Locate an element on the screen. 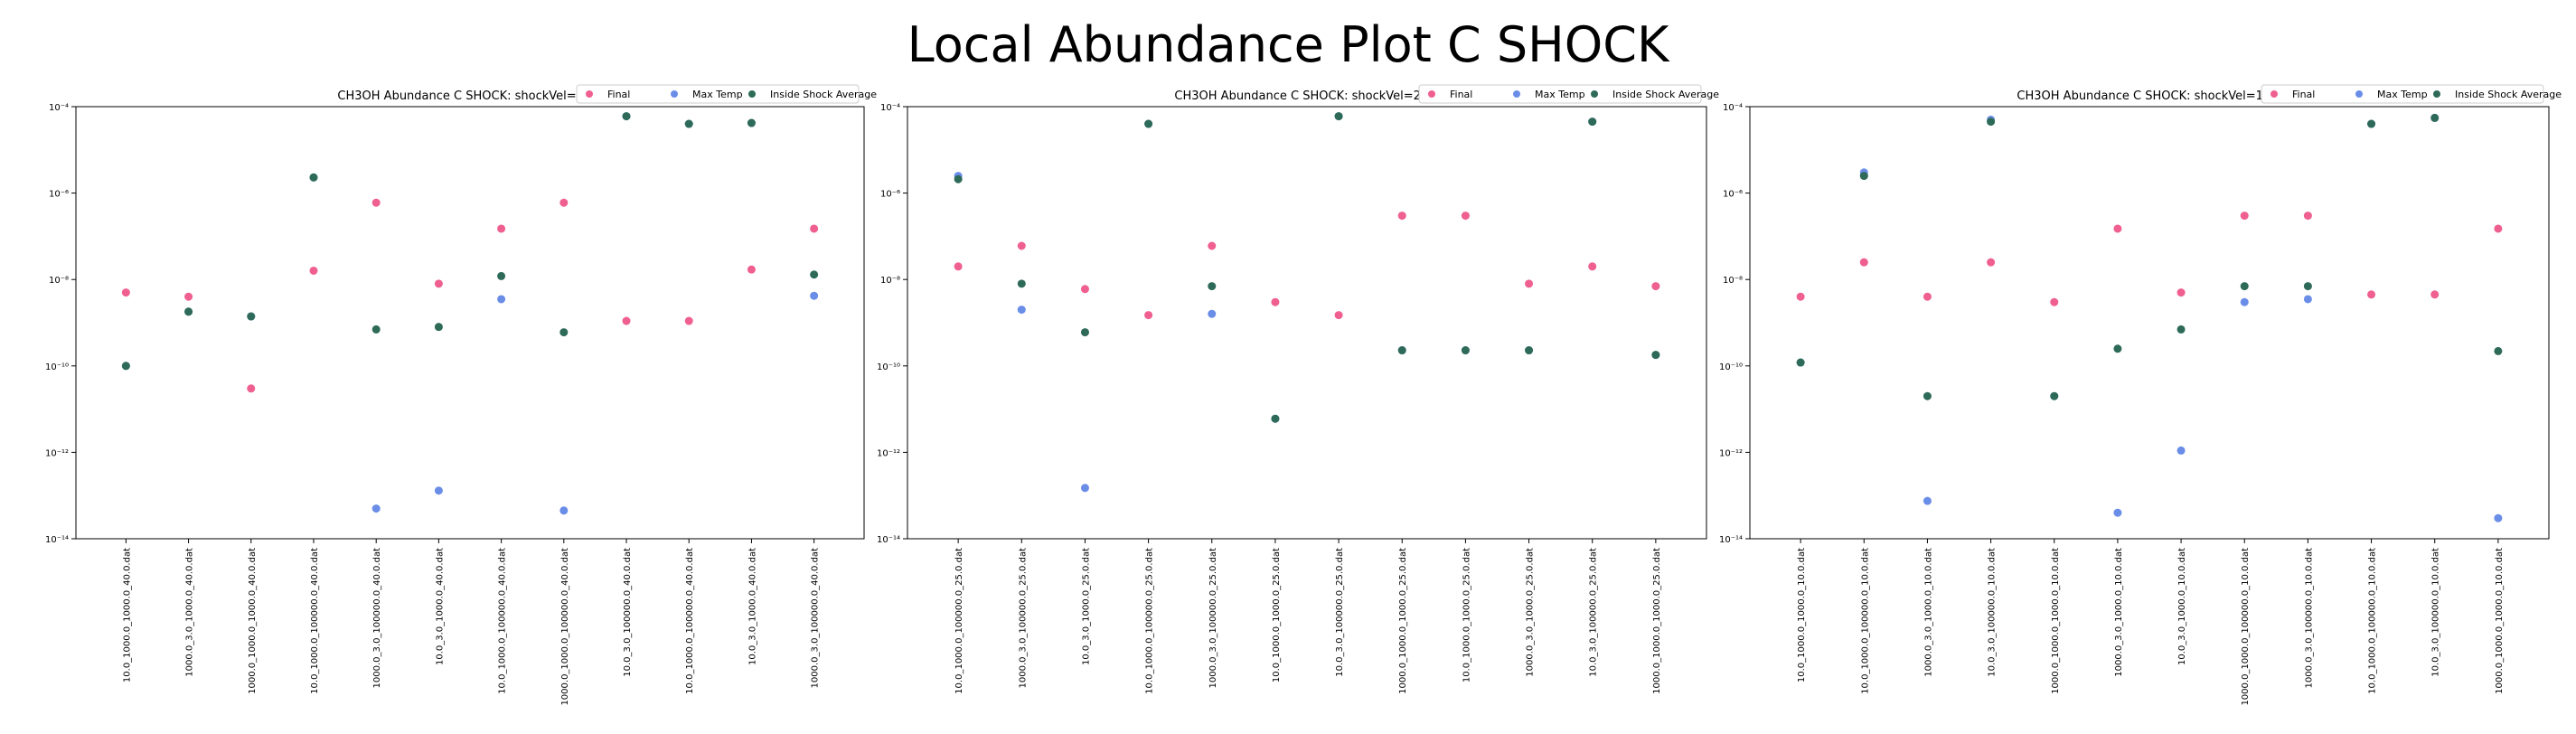 Image resolution: width=2576 pixels, height=734 pixels. x-tick-label: 1000.0_3.0_100000.0_10.0.dat is located at coordinates (2309, 618).